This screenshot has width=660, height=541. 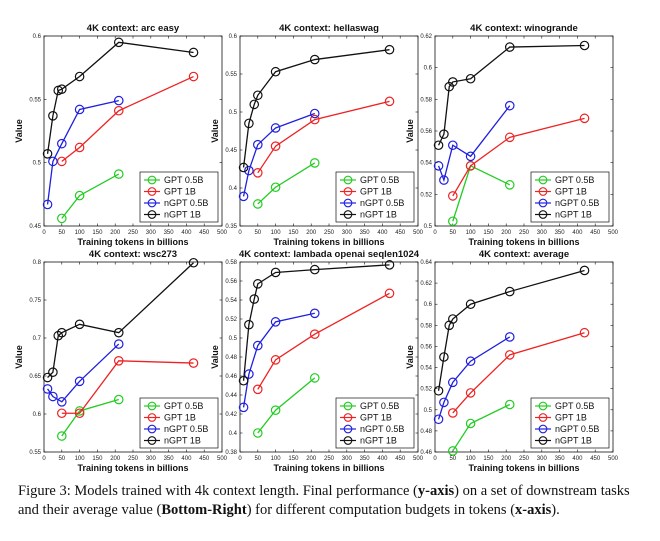 I want to click on x-tick-label: 100, so click(x=80, y=459).